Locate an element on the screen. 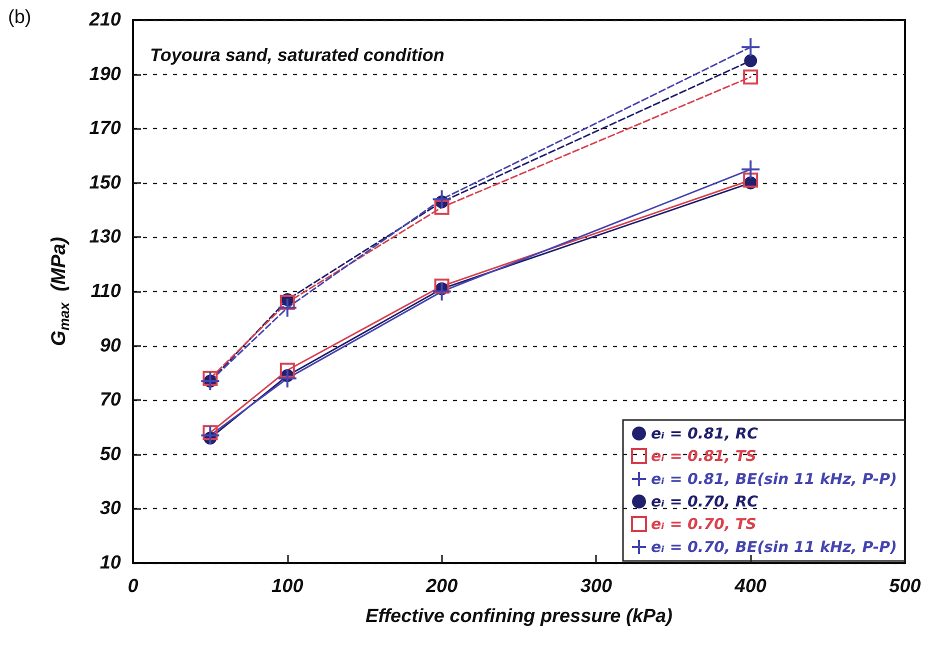  legend-label: eᵢ = 0.70, BE(sin 11 kHz, P-P) is located at coordinates (774, 547).